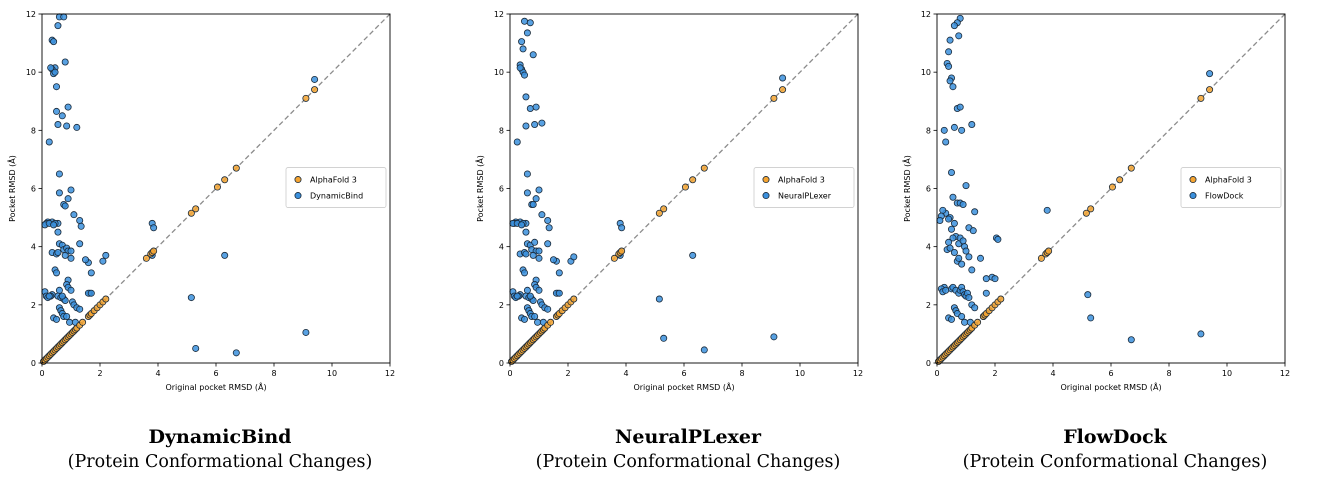 The width and height of the screenshot is (1335, 478). I want to click on caption-title: FlowDock, so click(1115, 437).